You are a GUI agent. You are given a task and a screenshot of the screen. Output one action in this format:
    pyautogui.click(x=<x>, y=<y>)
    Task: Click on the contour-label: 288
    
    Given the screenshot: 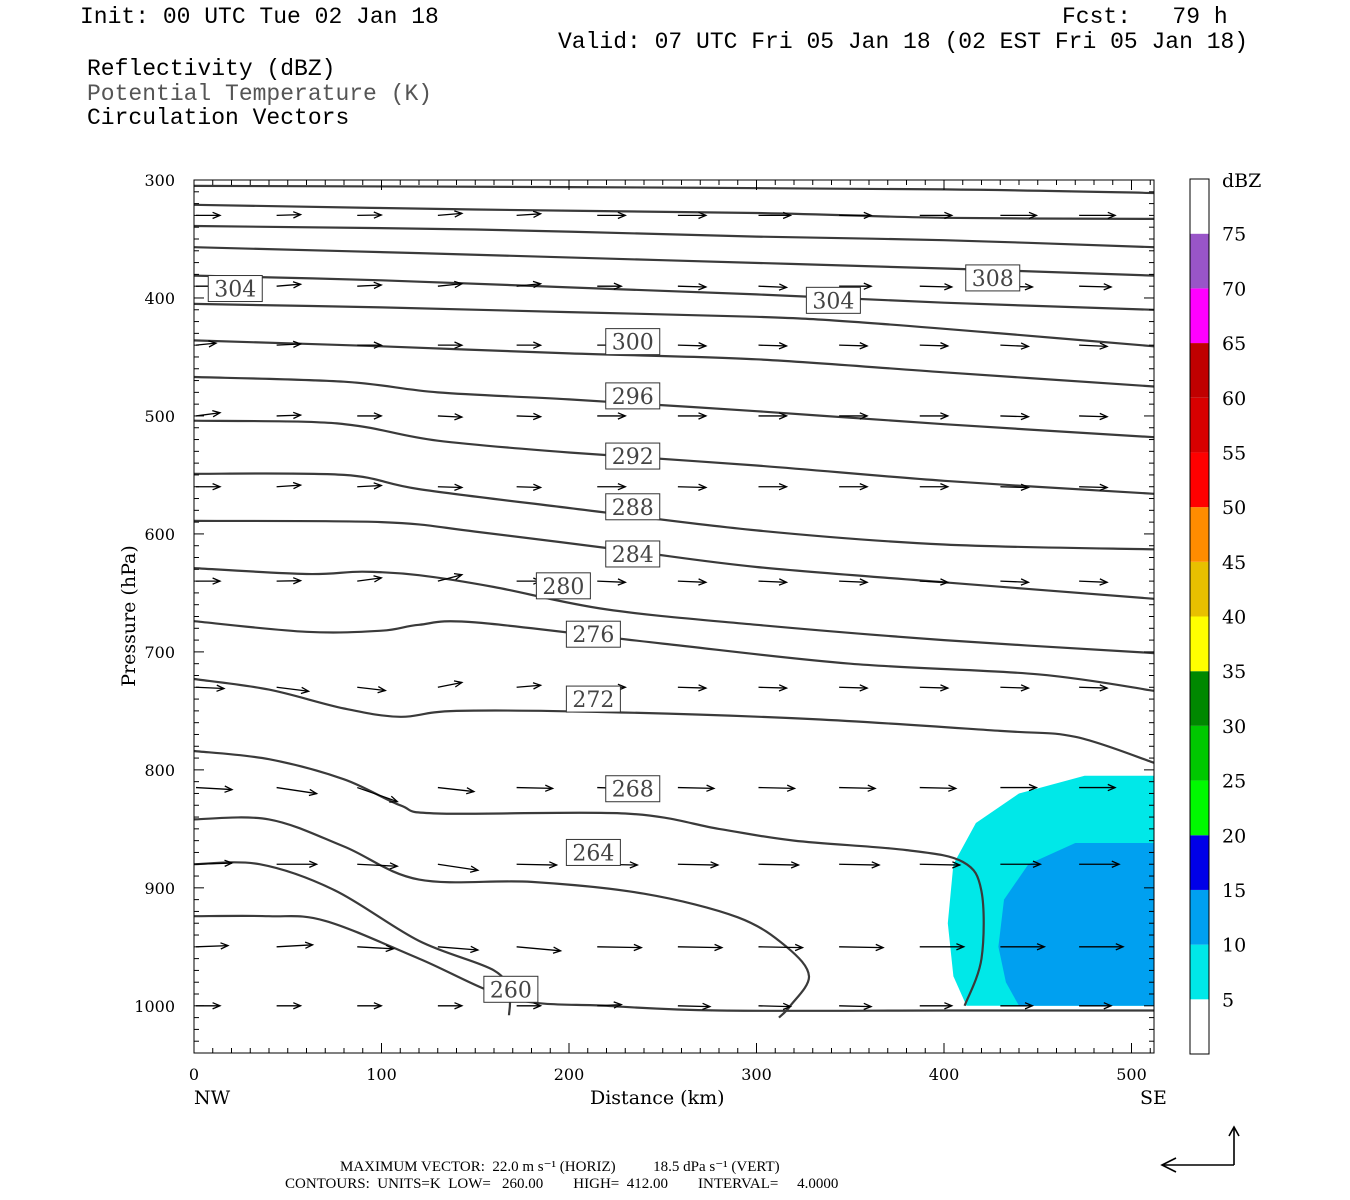 What is the action you would take?
    pyautogui.click(x=633, y=507)
    